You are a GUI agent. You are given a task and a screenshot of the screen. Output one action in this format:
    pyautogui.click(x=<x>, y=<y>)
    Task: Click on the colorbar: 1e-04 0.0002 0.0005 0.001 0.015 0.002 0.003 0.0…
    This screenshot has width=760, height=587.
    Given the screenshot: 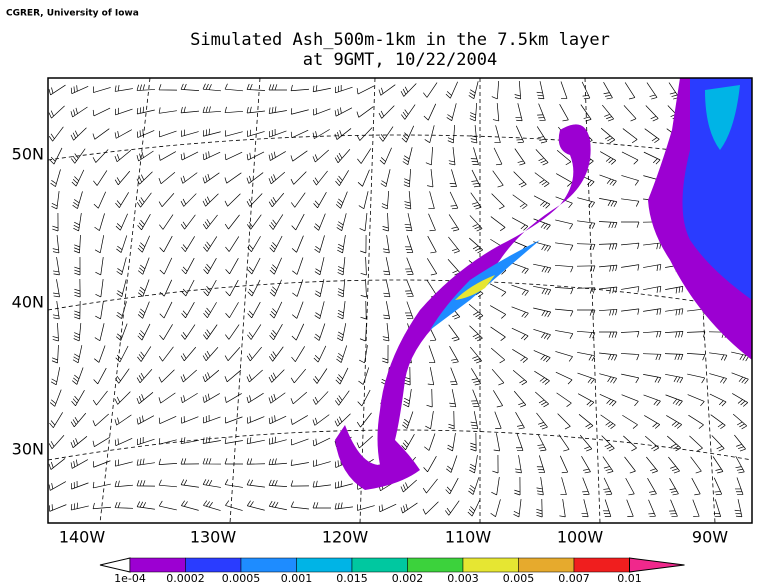 What is the action you would take?
    pyautogui.click(x=392, y=571)
    